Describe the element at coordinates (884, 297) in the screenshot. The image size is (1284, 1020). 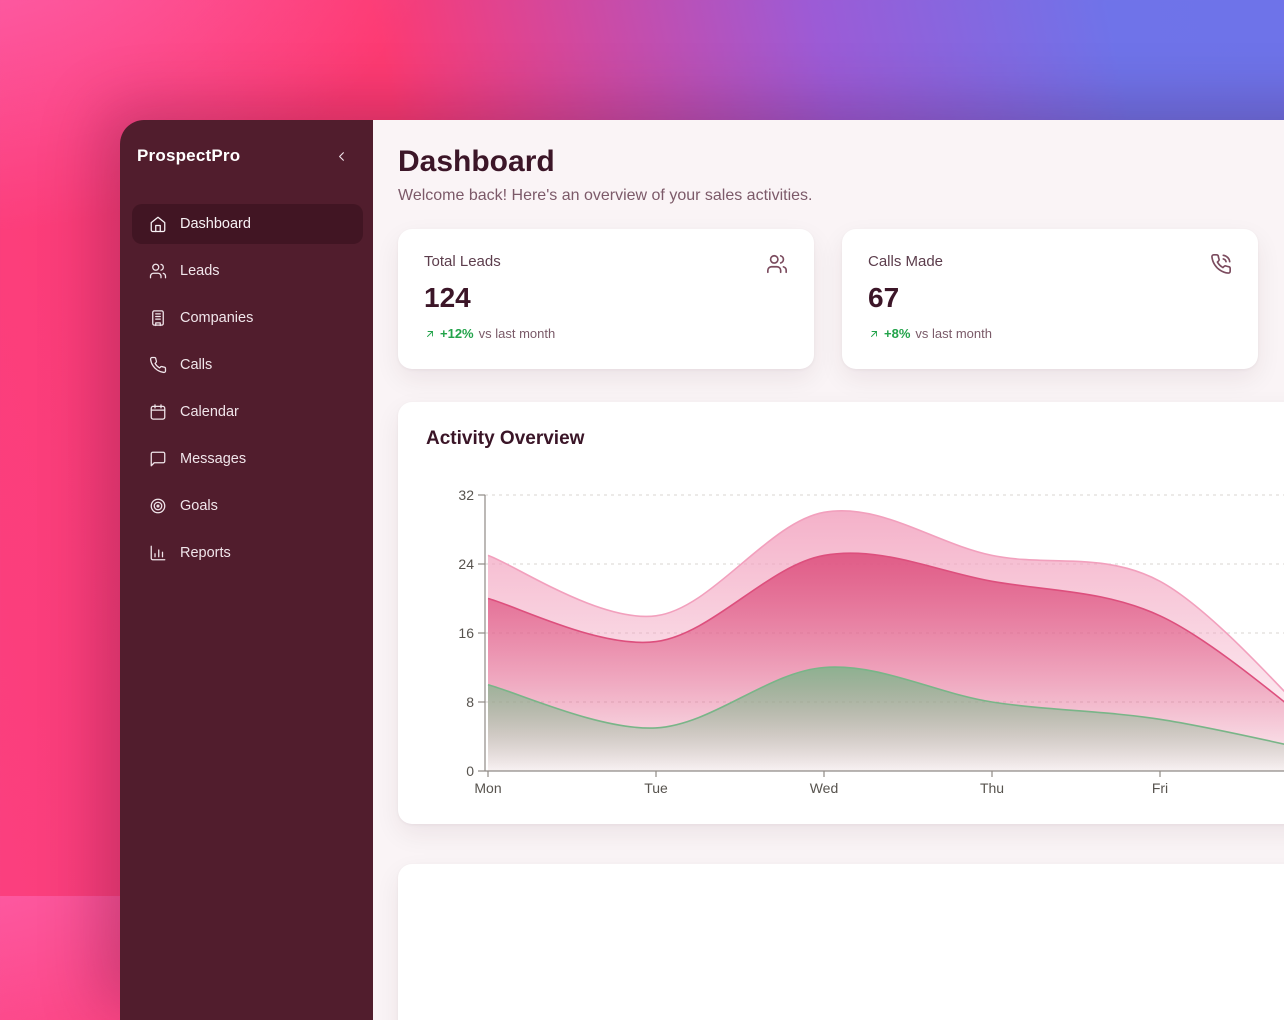
I see `stat-value: 67` at that location.